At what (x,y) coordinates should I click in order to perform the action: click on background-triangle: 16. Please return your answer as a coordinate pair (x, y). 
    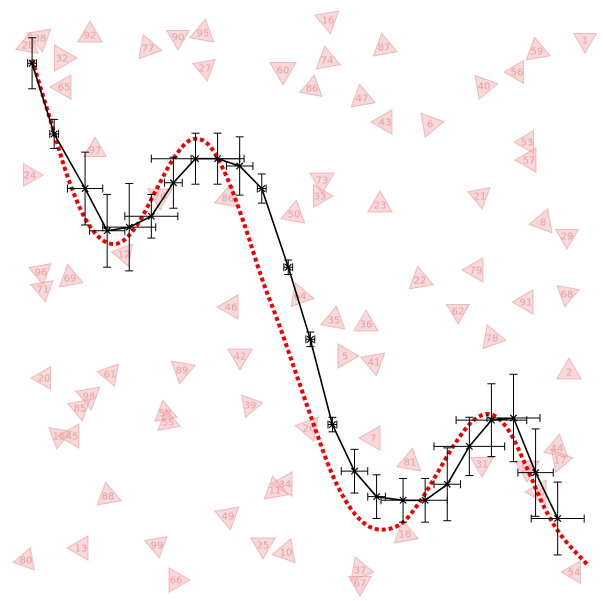
    Looking at the image, I should click on (326, 22).